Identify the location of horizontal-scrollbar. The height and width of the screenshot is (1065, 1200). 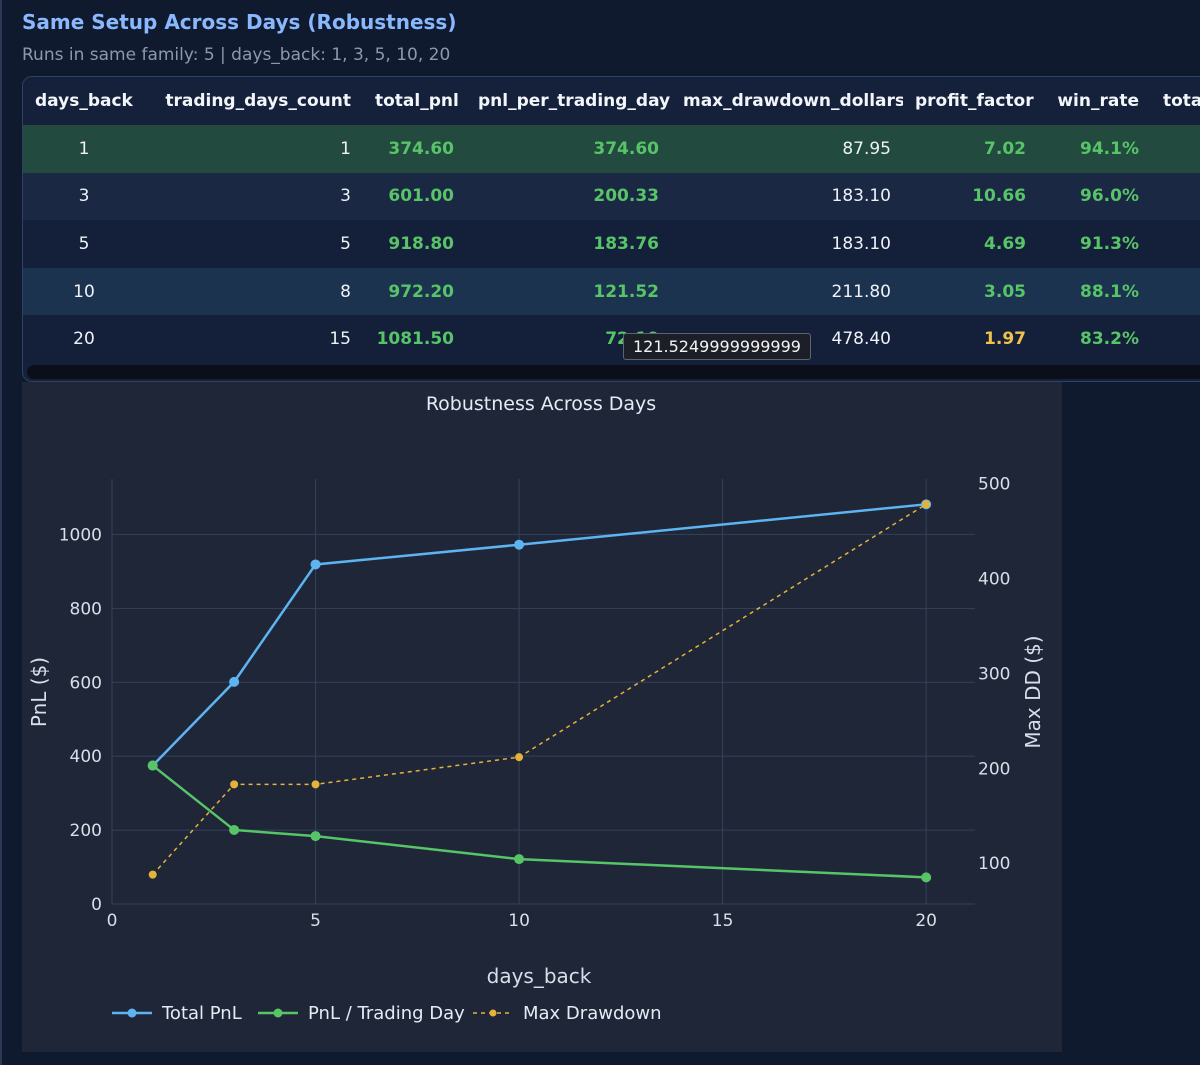
(613, 372).